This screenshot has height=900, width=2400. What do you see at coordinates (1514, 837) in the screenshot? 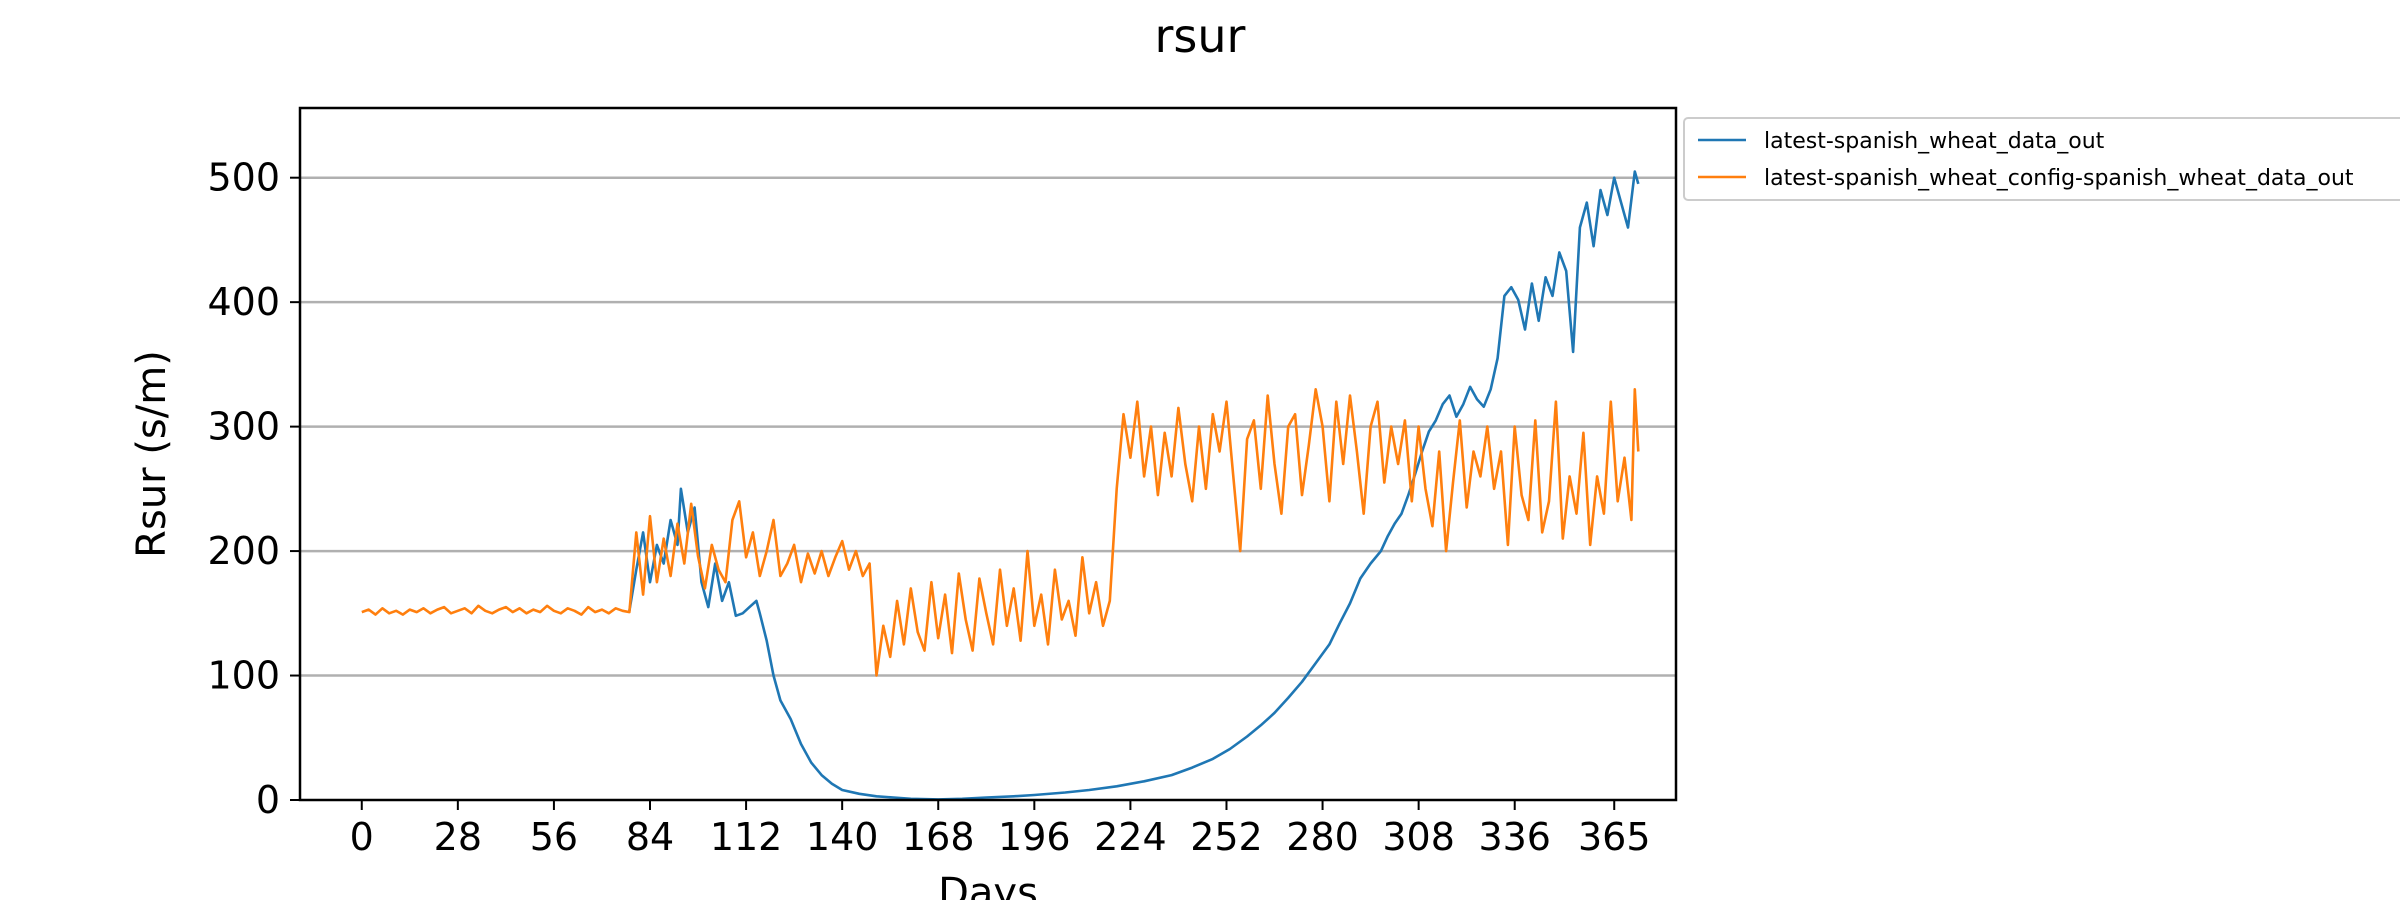
I see `x-tick-label: 336` at bounding box center [1514, 837].